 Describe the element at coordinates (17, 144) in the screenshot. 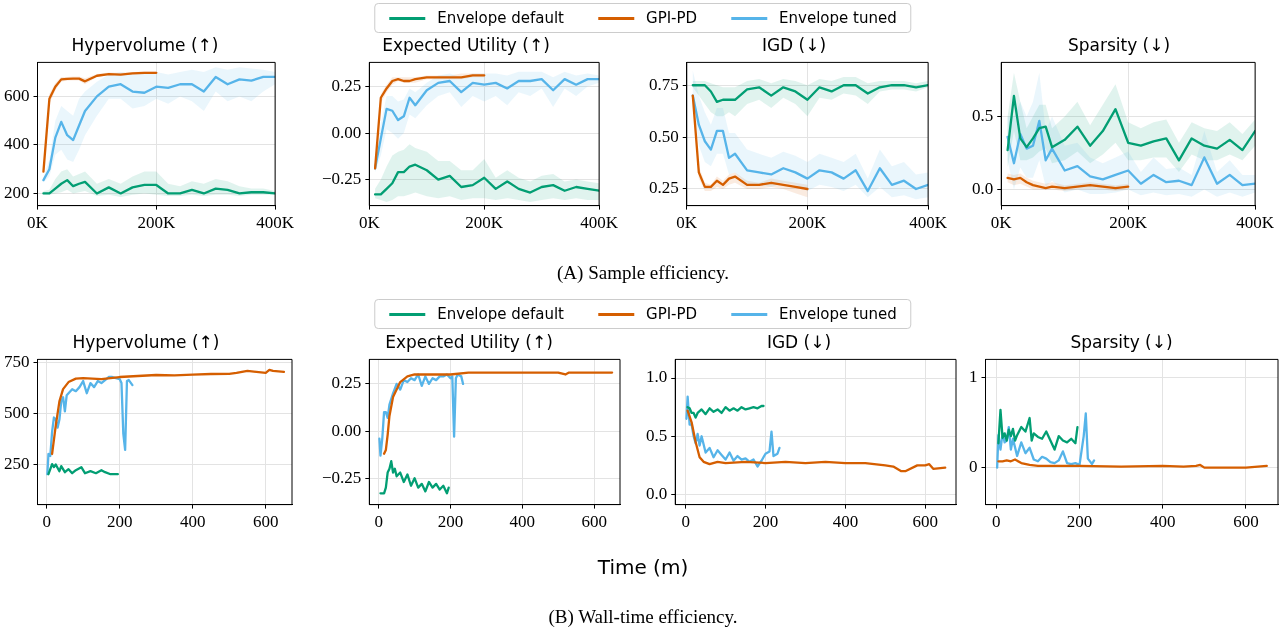

I see `y-tick-label: 400` at that location.